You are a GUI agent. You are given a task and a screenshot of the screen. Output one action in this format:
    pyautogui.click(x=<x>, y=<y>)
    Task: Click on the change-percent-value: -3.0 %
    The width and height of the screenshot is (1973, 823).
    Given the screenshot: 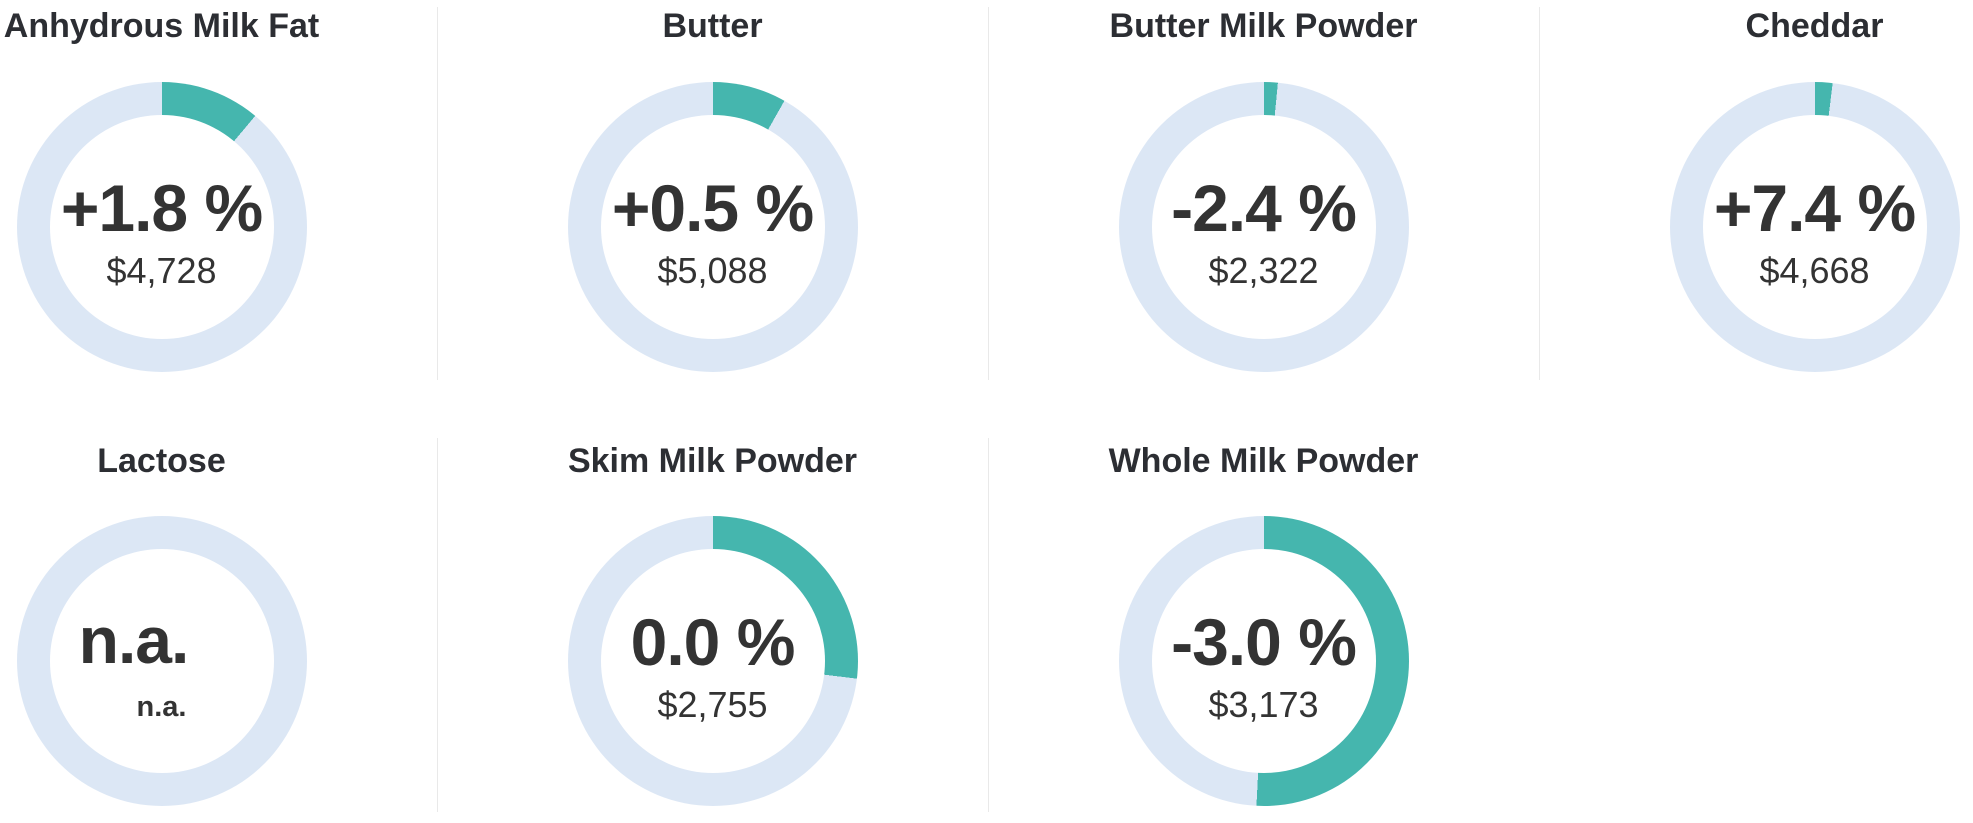 What is the action you would take?
    pyautogui.click(x=1264, y=642)
    